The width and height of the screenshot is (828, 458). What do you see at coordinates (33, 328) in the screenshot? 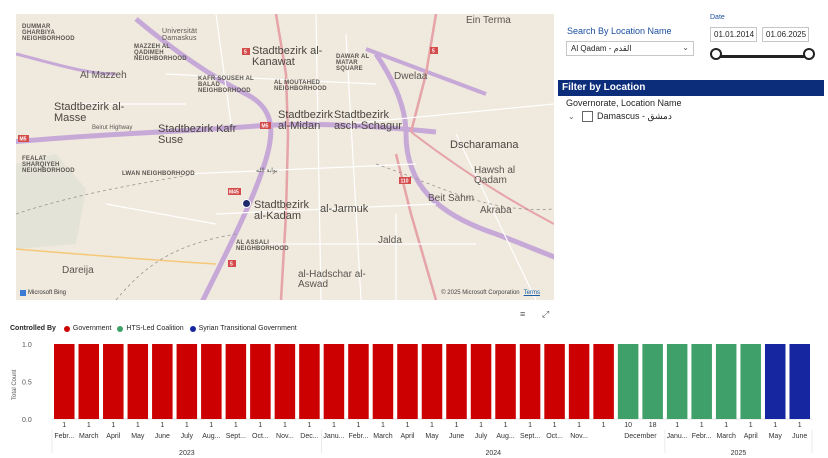
I see `legend-title: Controlled By` at bounding box center [33, 328].